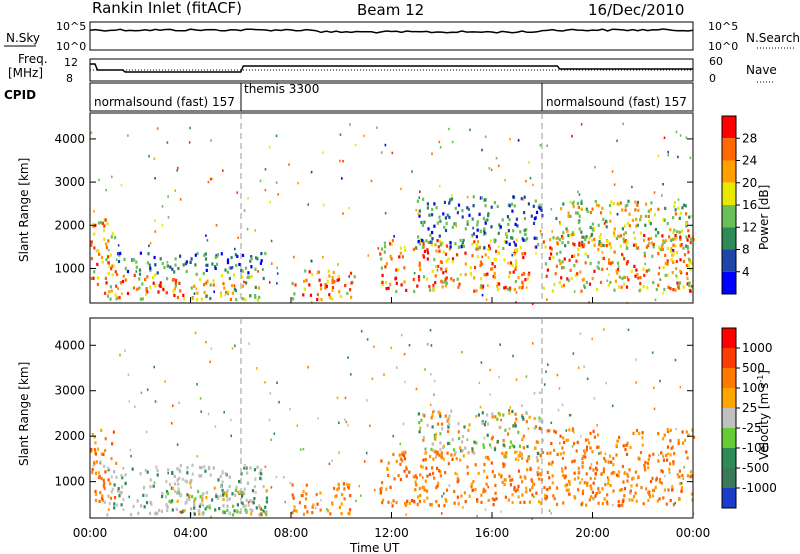 This screenshot has height=554, width=800. Describe the element at coordinates (33, 59) in the screenshot. I see `freq-label: Freq.` at that location.